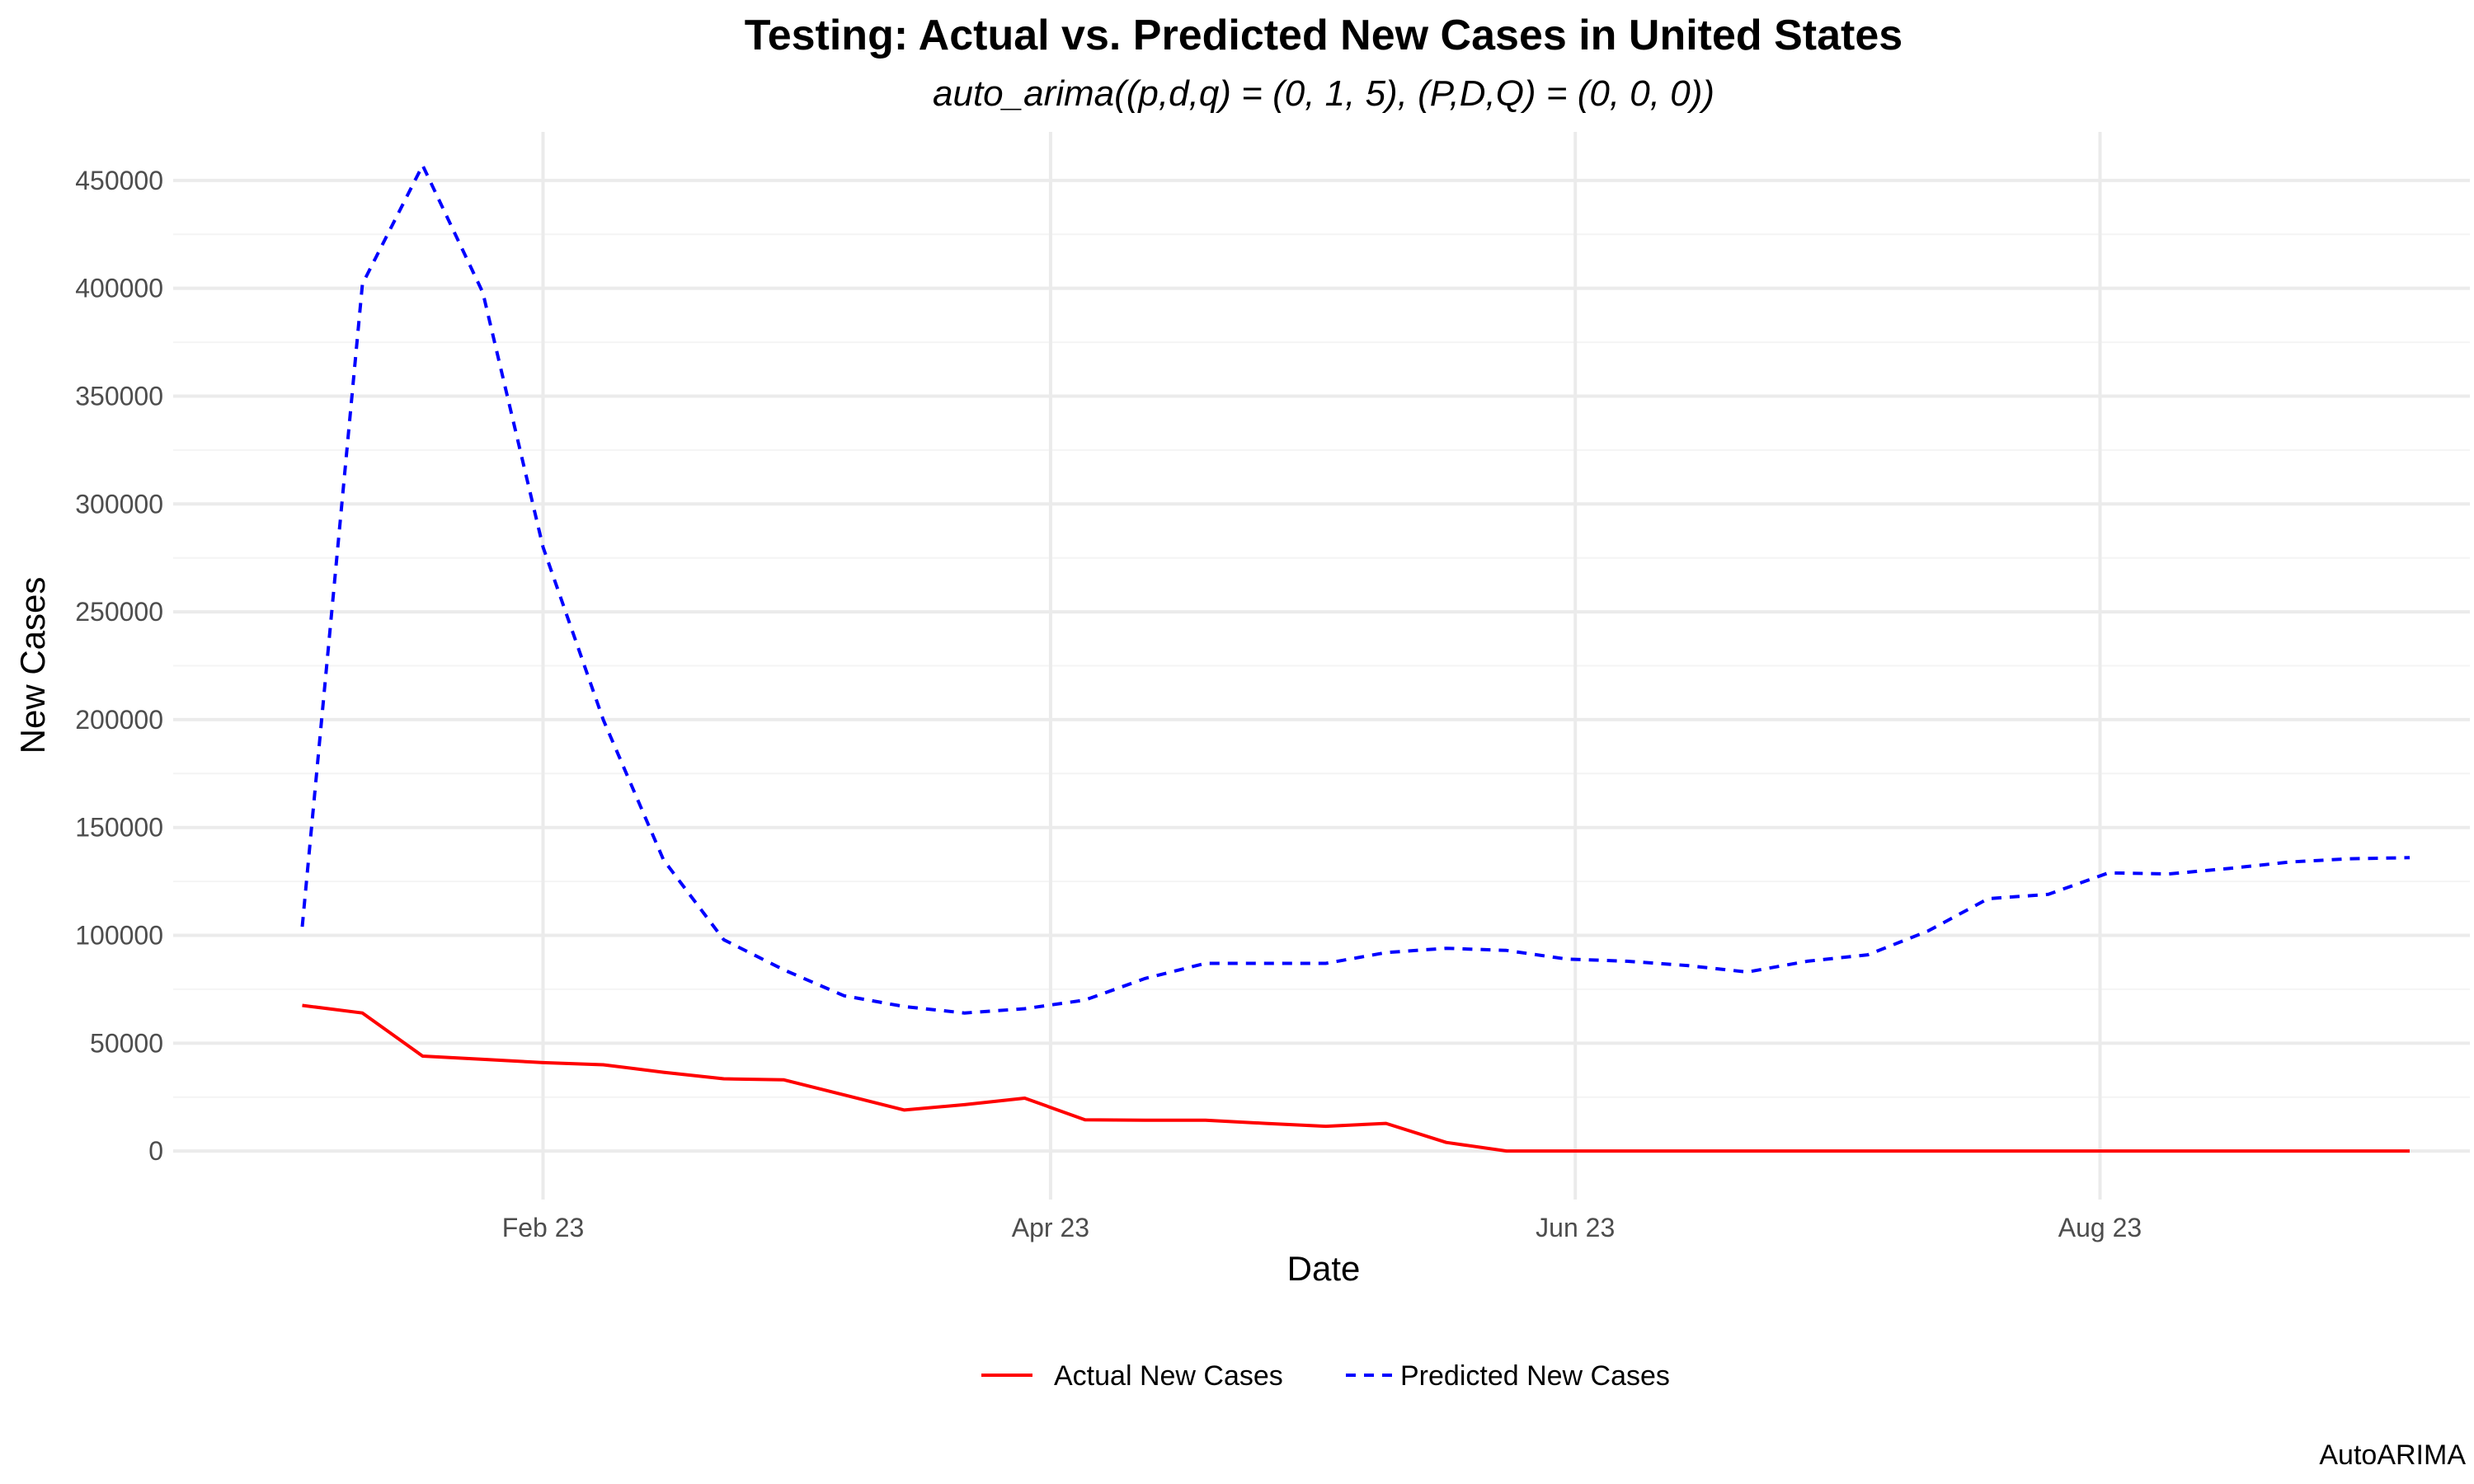 The image size is (2474, 1484). I want to click on legend: Actual New Cases Predicted New Cases, so click(1325, 1376).